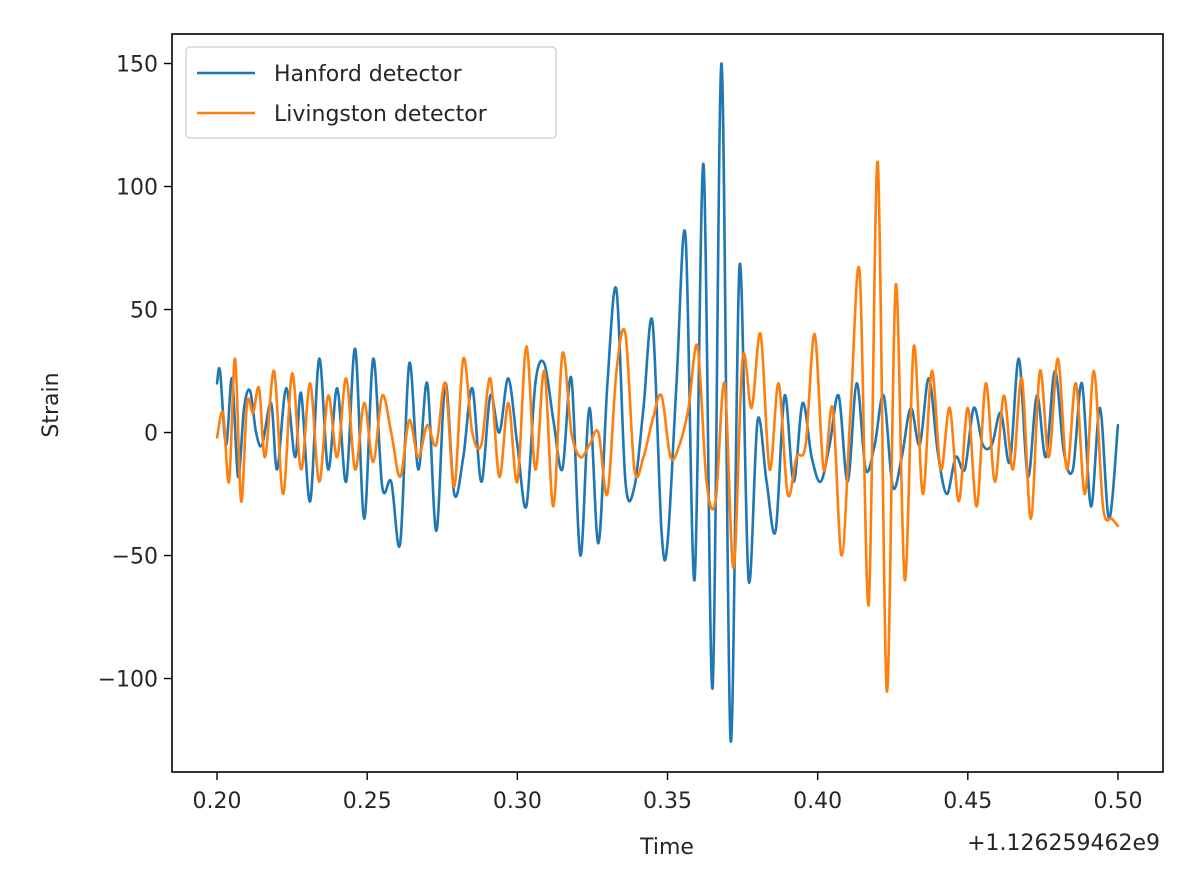  What do you see at coordinates (137, 65) in the screenshot?
I see `y-tick-label: 150` at bounding box center [137, 65].